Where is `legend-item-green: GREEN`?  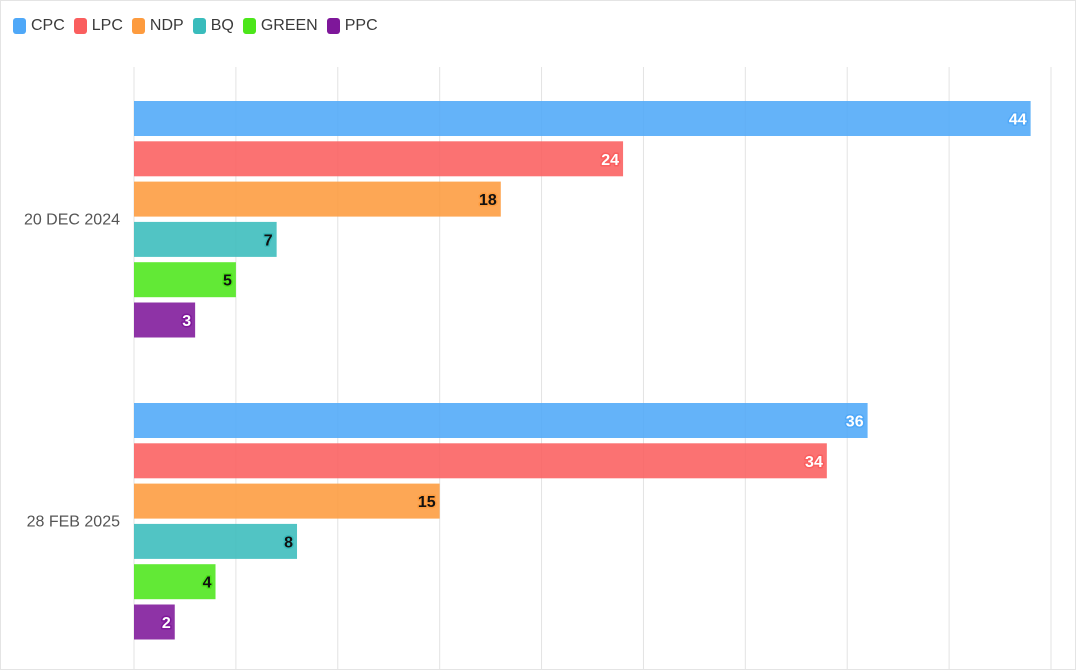
legend-item-green: GREEN is located at coordinates (280, 26).